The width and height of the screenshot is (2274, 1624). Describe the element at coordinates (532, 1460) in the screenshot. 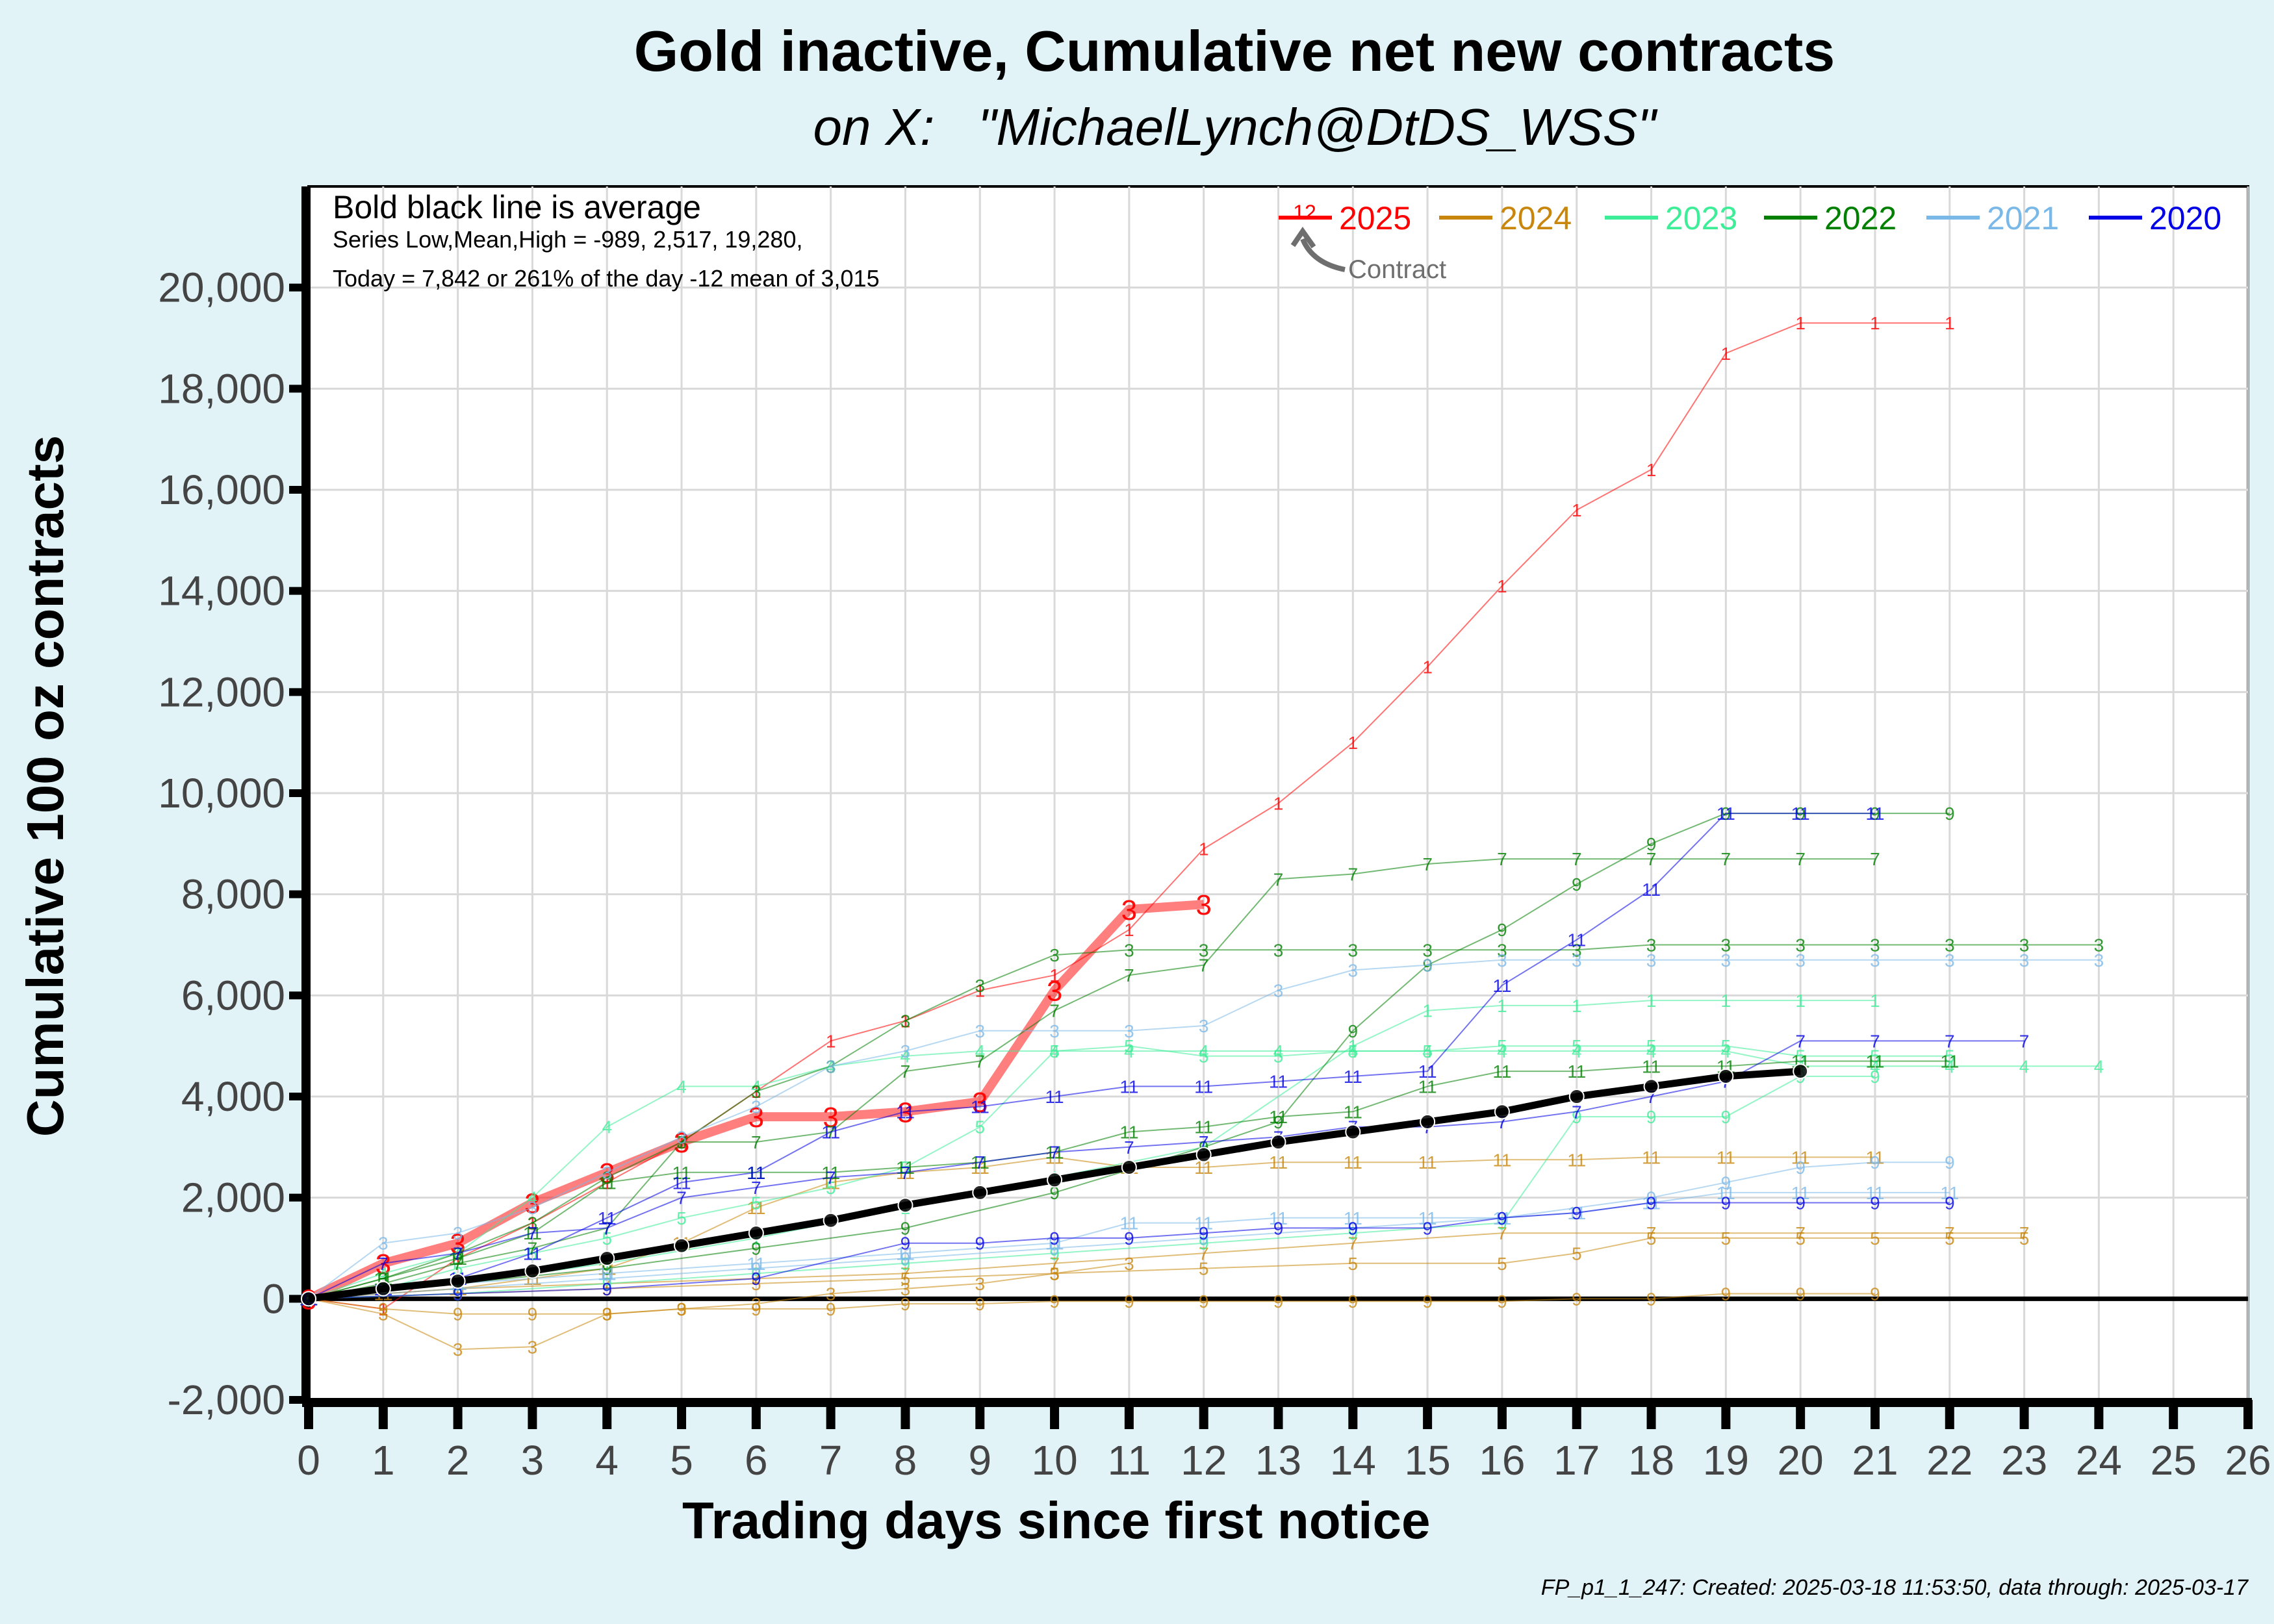

I see `x-tick-label: 3` at that location.